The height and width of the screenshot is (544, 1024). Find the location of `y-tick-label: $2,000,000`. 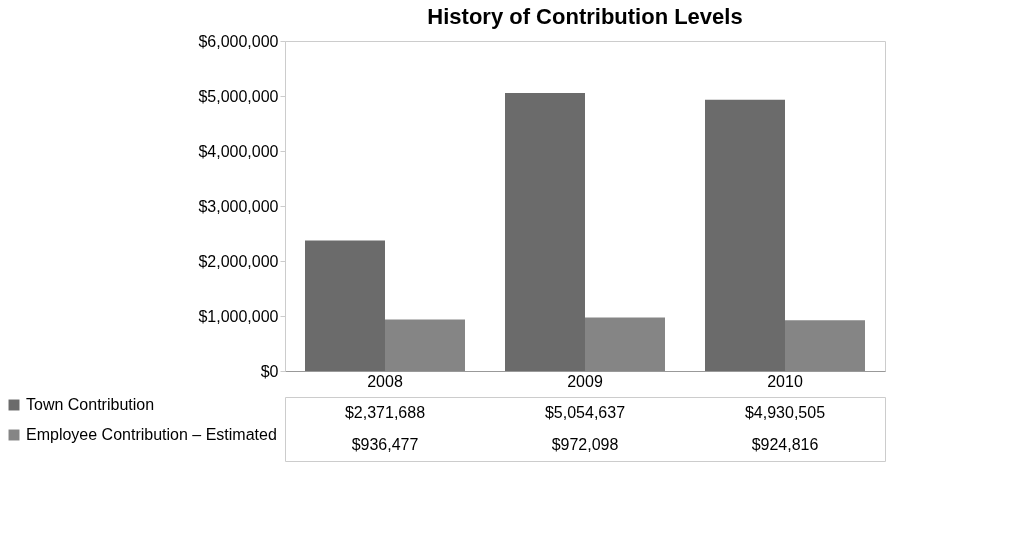

y-tick-label: $2,000,000 is located at coordinates (238, 261).